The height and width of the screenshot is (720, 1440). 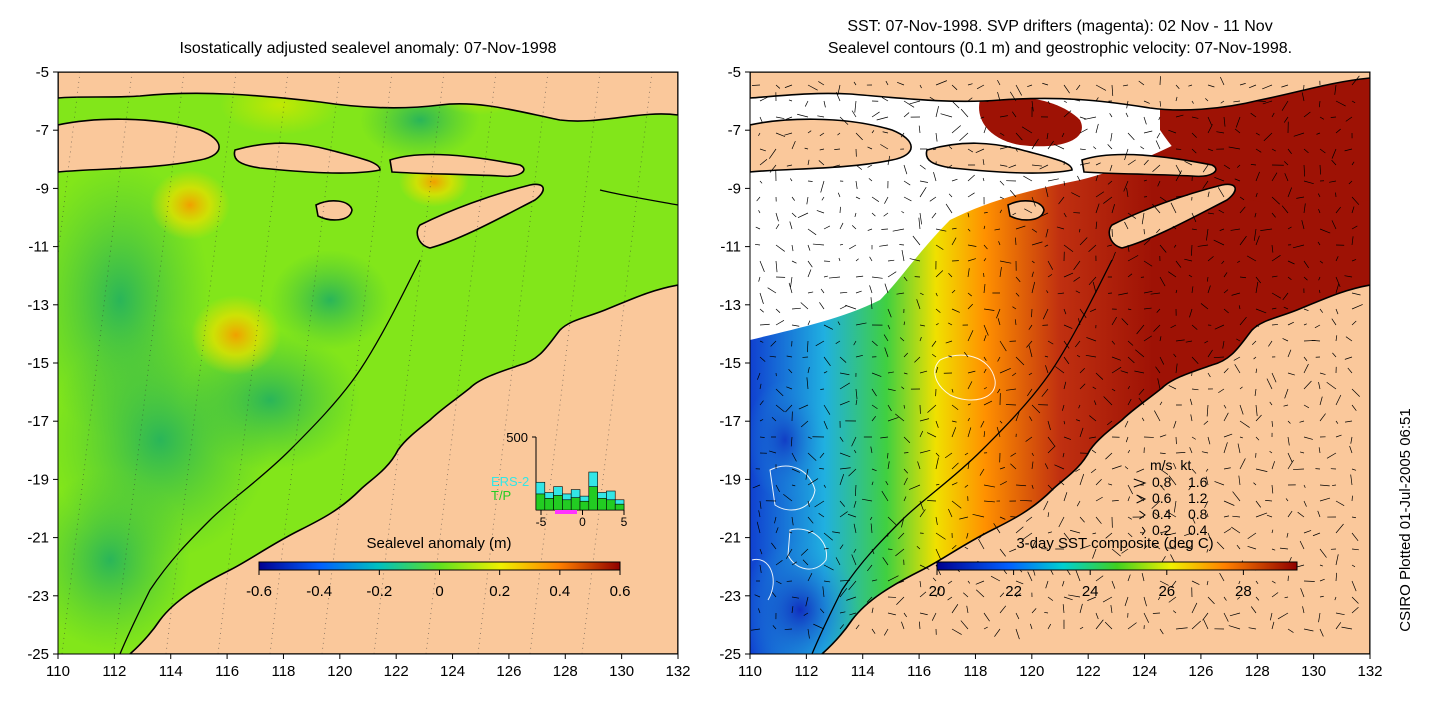 What do you see at coordinates (1198, 482) in the screenshot?
I see `velocity-legend-kt: 1.6` at bounding box center [1198, 482].